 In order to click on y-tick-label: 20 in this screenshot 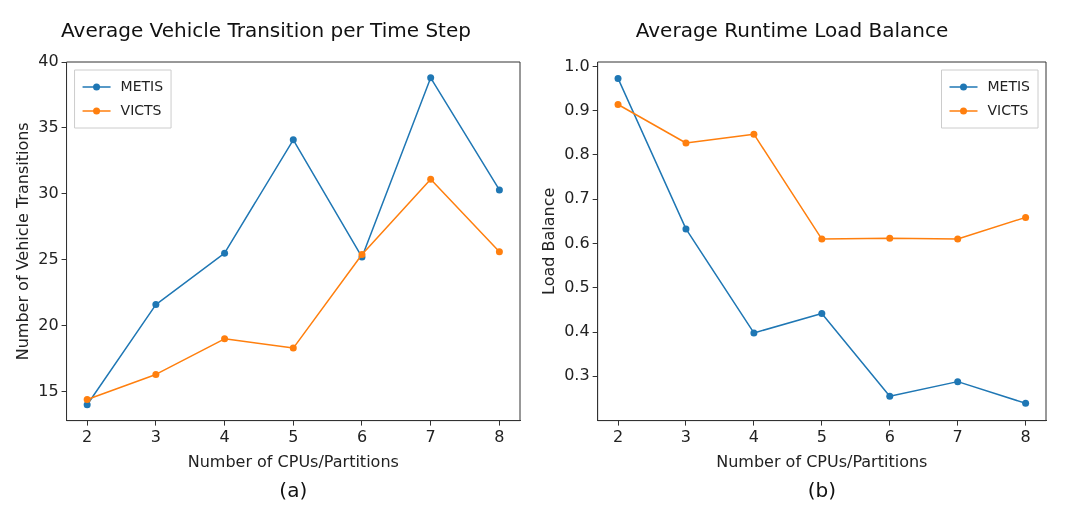, I will do `click(48, 324)`.